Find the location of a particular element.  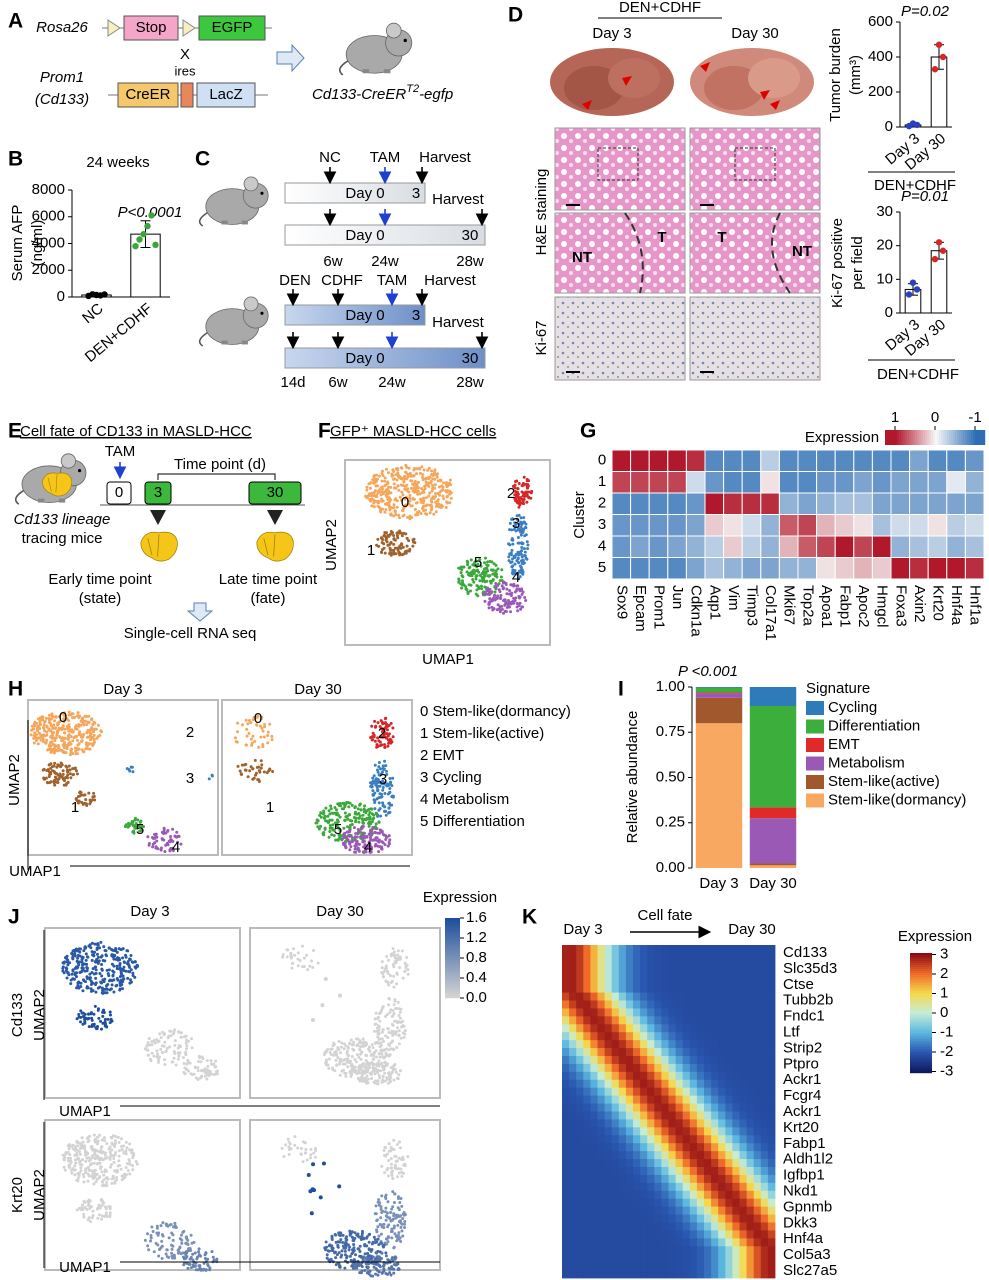

cluster-label: 1 is located at coordinates (371, 550).